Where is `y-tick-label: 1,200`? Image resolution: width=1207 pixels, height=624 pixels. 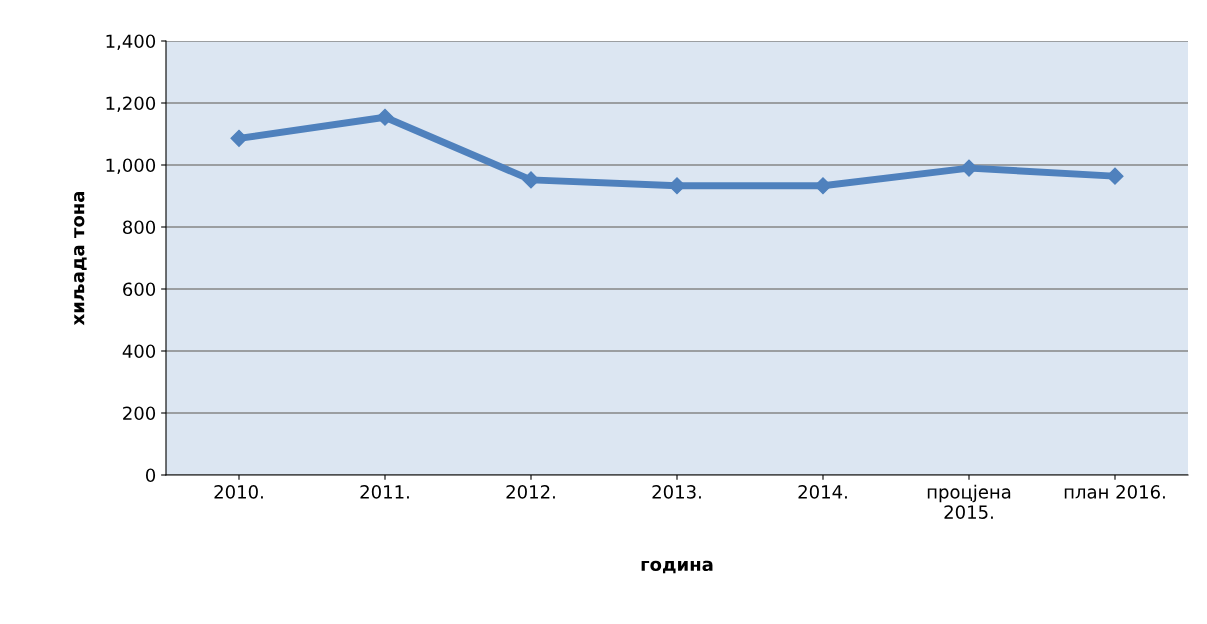
y-tick-label: 1,200 is located at coordinates (131, 104).